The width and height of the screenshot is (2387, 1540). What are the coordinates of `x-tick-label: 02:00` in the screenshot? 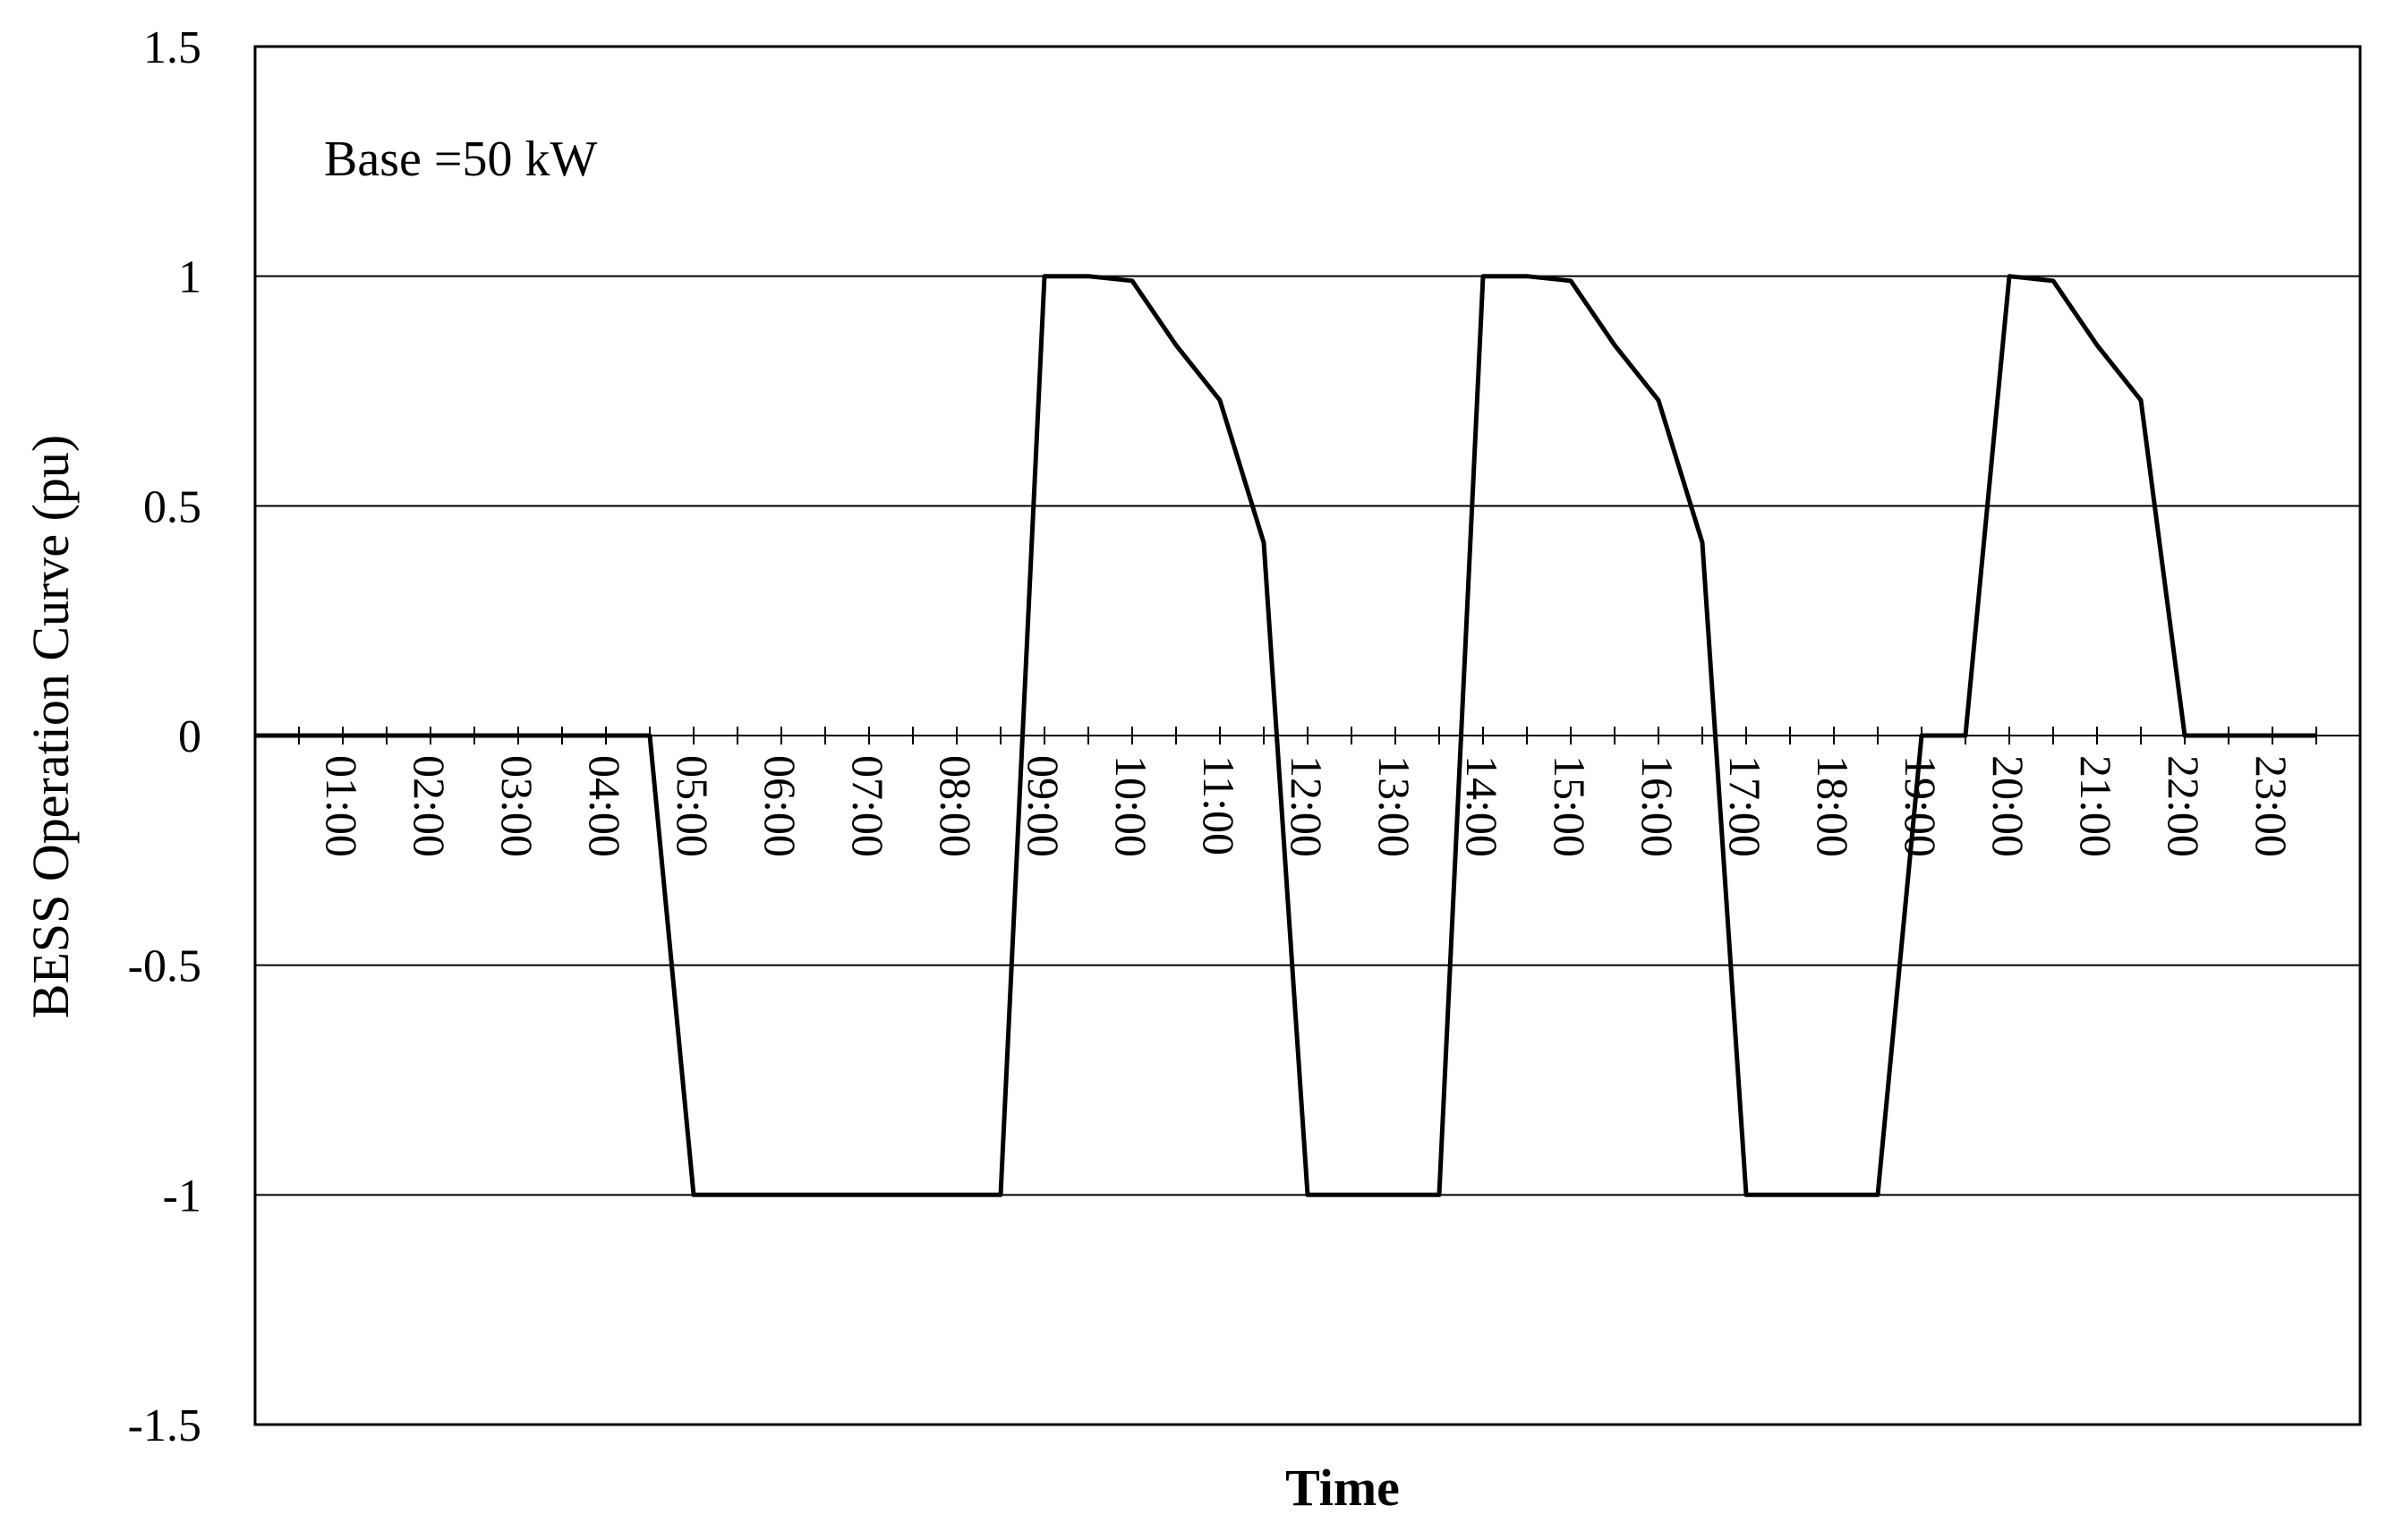 It's located at (430, 806).